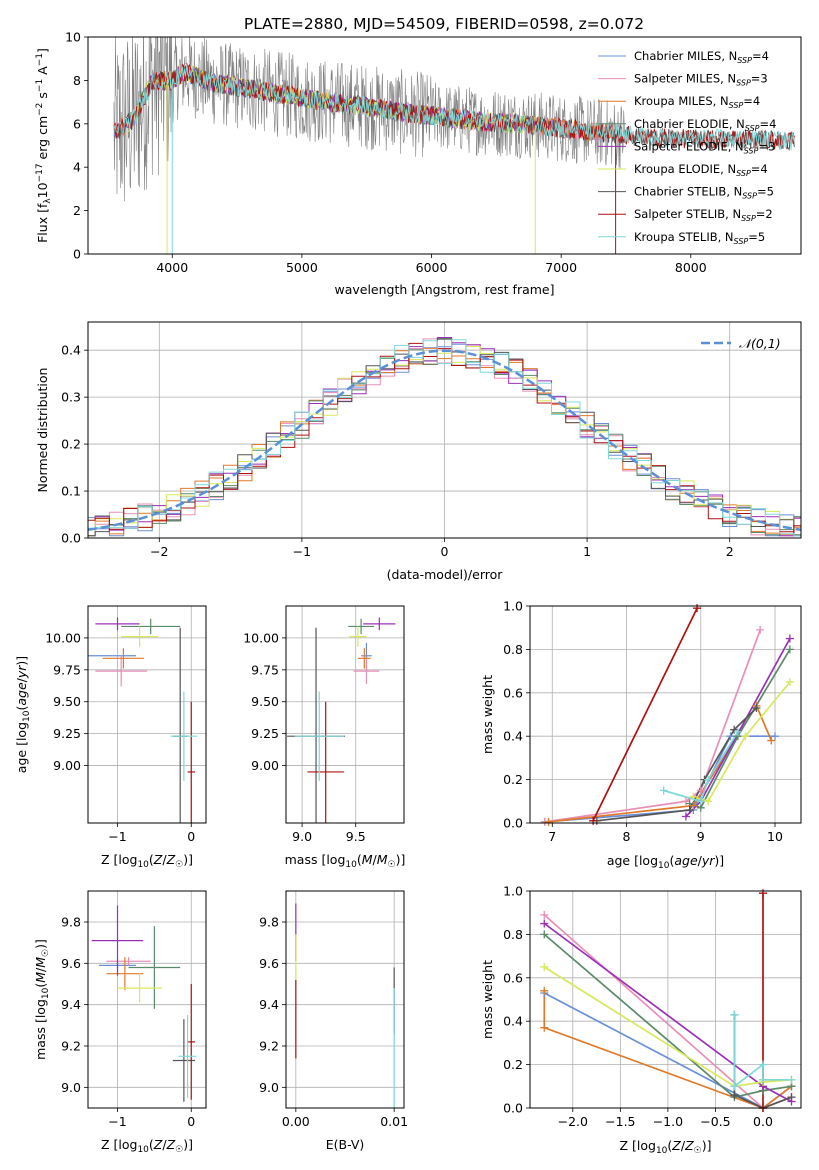 Image resolution: width=819 pixels, height=1170 pixels. Describe the element at coordinates (764, 214) in the screenshot. I see `legend-label-part: =2` at that location.